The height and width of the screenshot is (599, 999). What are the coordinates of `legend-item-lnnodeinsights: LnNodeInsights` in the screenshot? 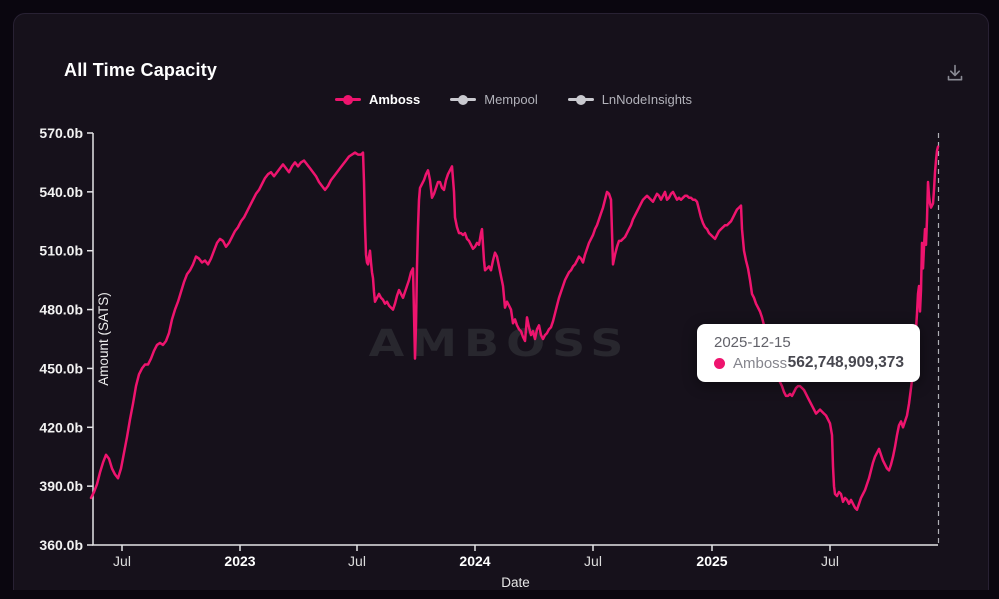 It's located at (630, 99).